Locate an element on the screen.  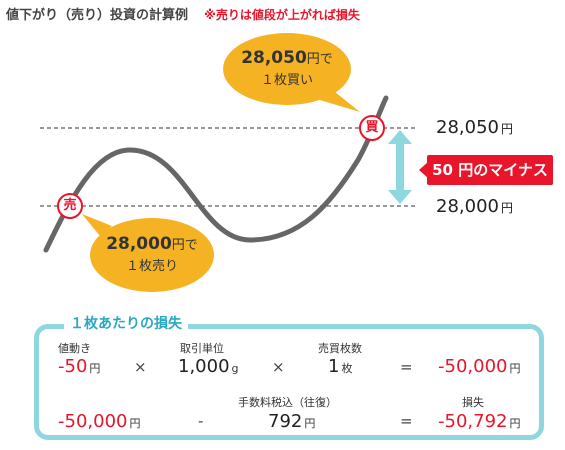
buy-bubble is located at coordinates (291, 72).